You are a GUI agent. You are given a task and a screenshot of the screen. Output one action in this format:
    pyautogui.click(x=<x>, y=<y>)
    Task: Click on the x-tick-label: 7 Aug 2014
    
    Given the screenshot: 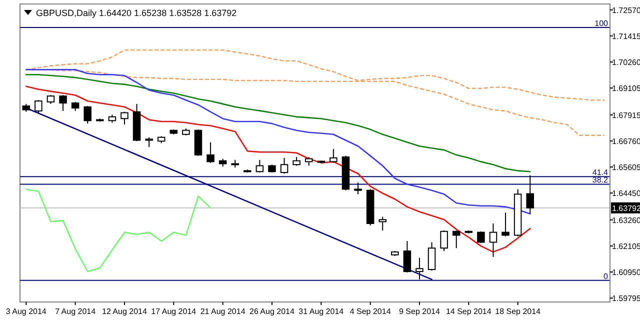 What is the action you would take?
    pyautogui.click(x=75, y=311)
    